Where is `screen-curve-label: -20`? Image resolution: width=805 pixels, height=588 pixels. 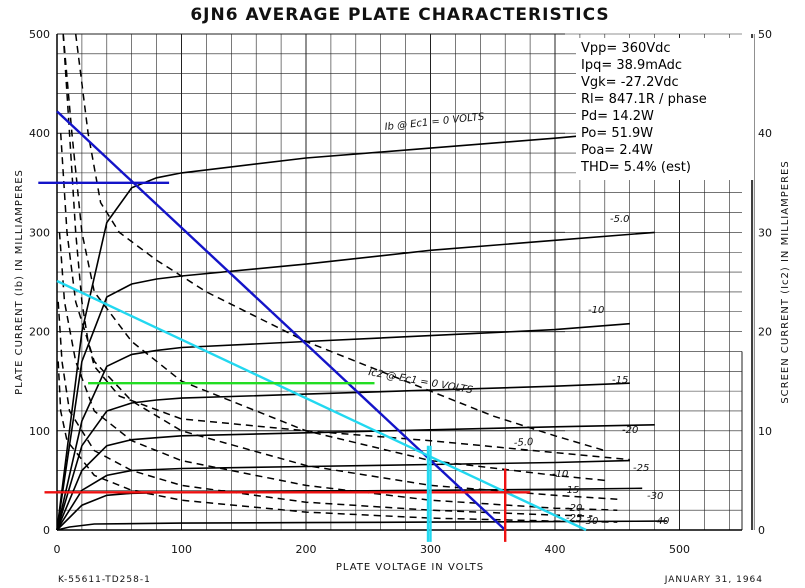
screen-curve-label: -20 is located at coordinates (574, 508).